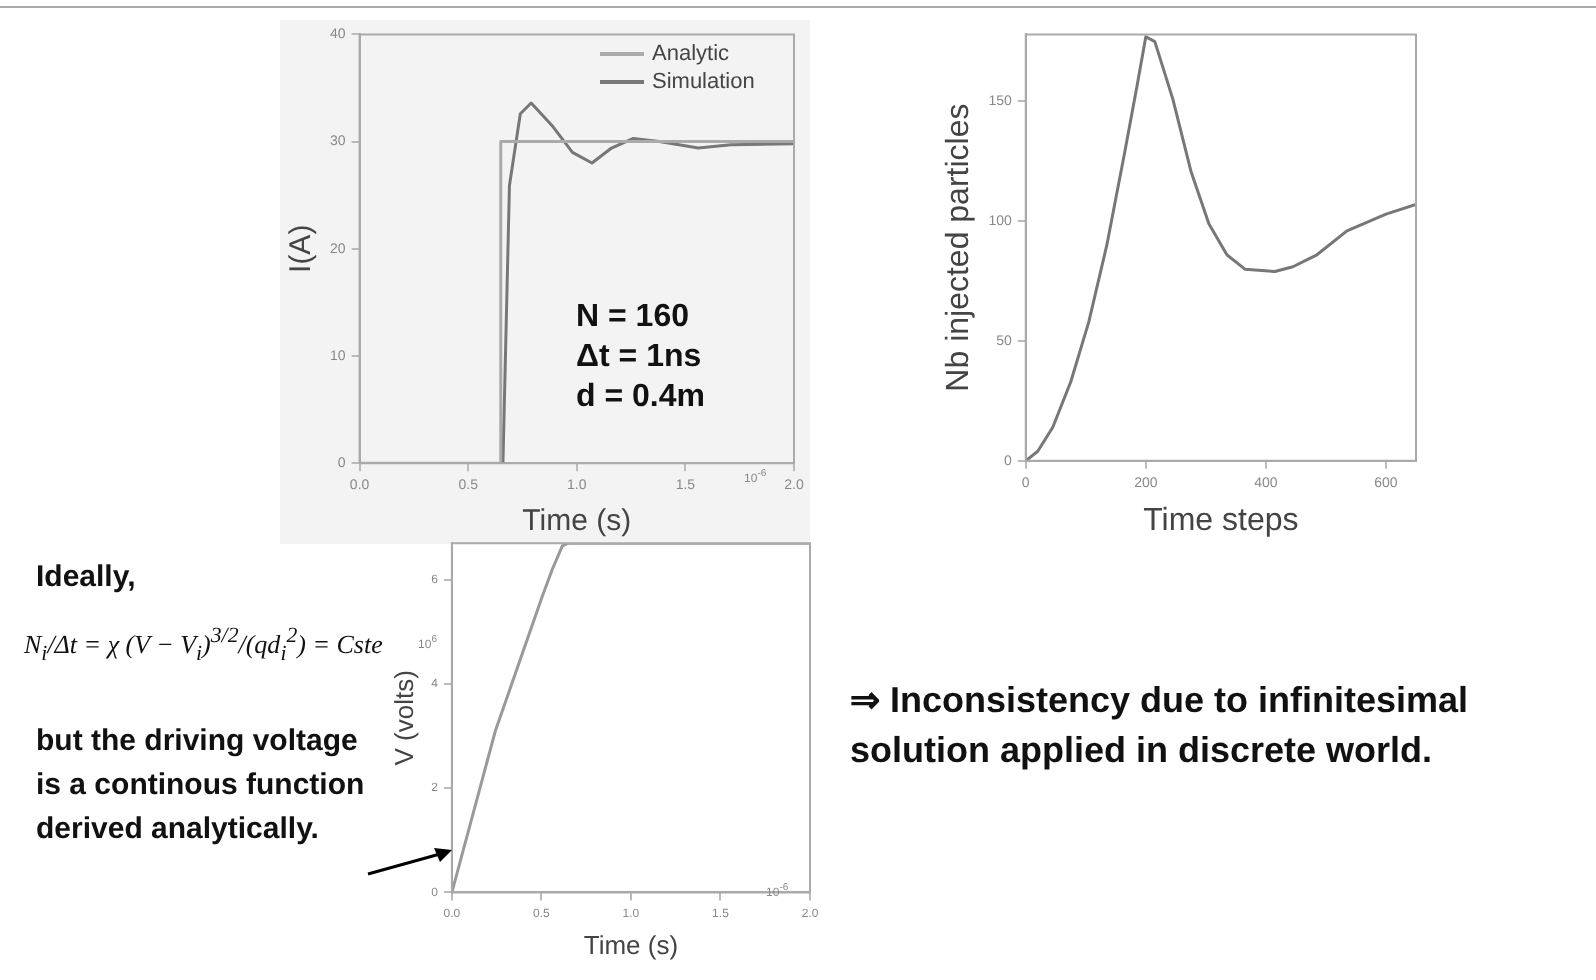 Image resolution: width=1596 pixels, height=980 pixels. Describe the element at coordinates (632, 318) in the screenshot. I see `annotation: N = 160` at that location.